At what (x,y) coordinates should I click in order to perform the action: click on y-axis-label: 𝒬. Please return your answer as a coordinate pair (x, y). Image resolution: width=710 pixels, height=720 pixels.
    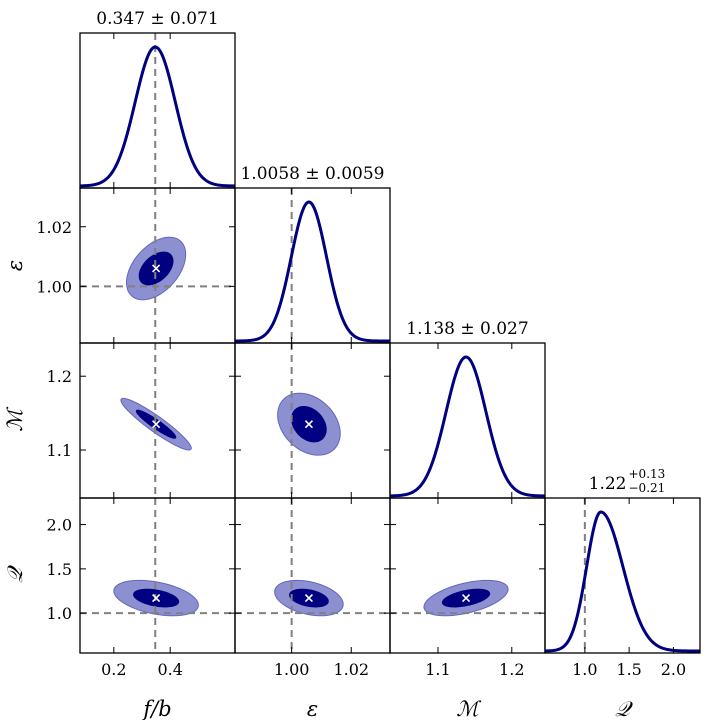
    Looking at the image, I should click on (15, 574).